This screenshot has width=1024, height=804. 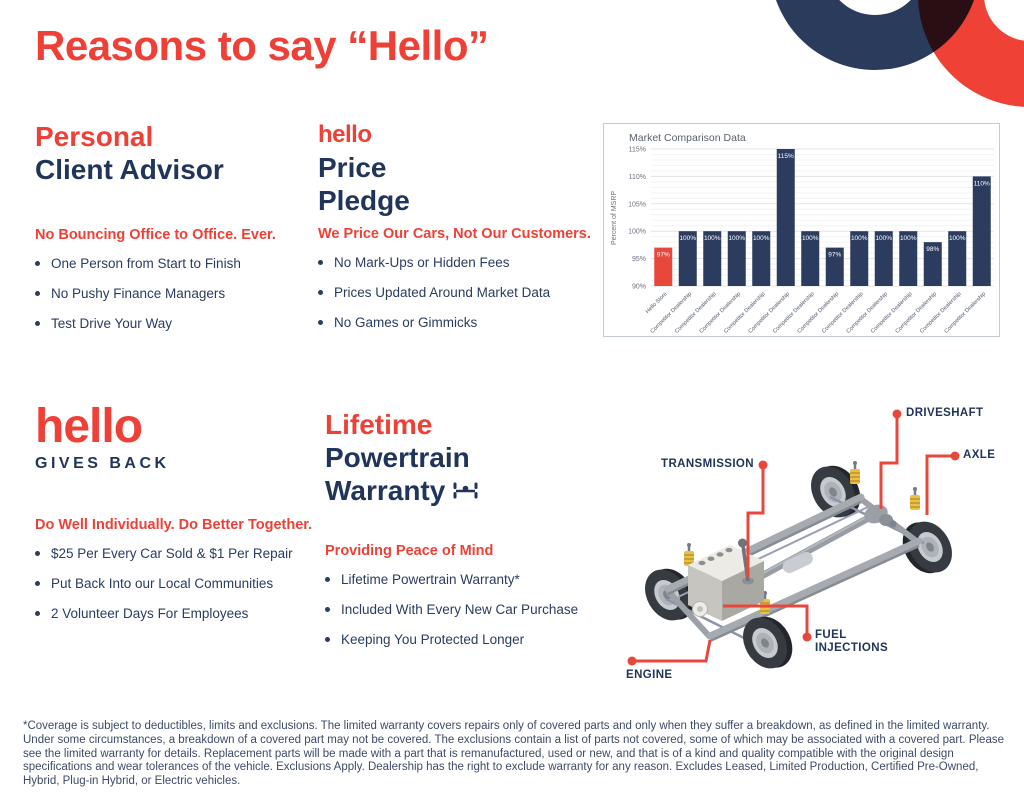 I want to click on callout-dots, so click(x=793, y=537).